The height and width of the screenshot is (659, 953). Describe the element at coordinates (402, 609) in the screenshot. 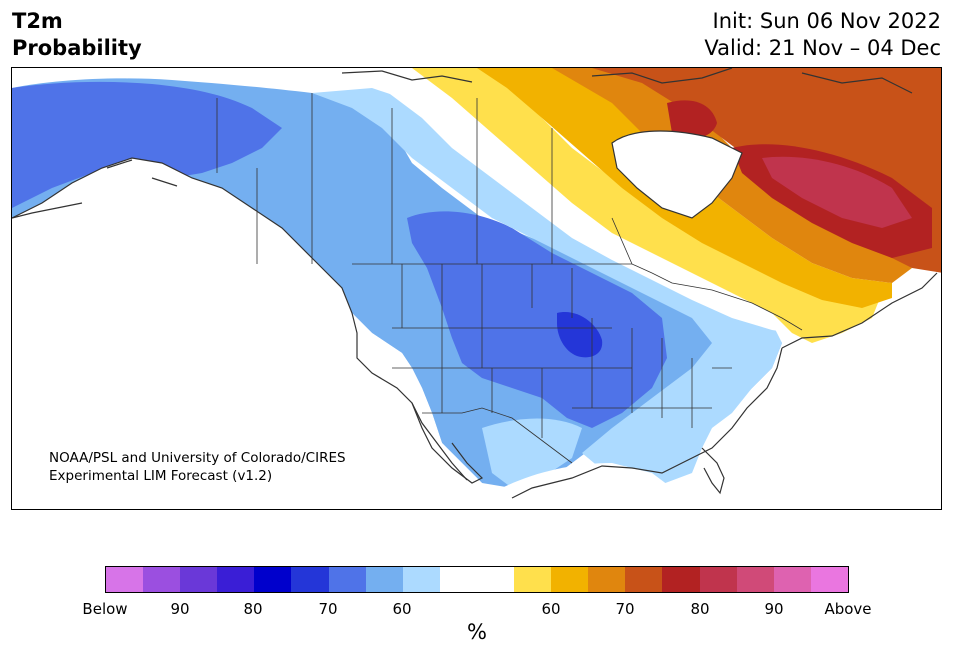

I see `tick-below-60: 60` at that location.